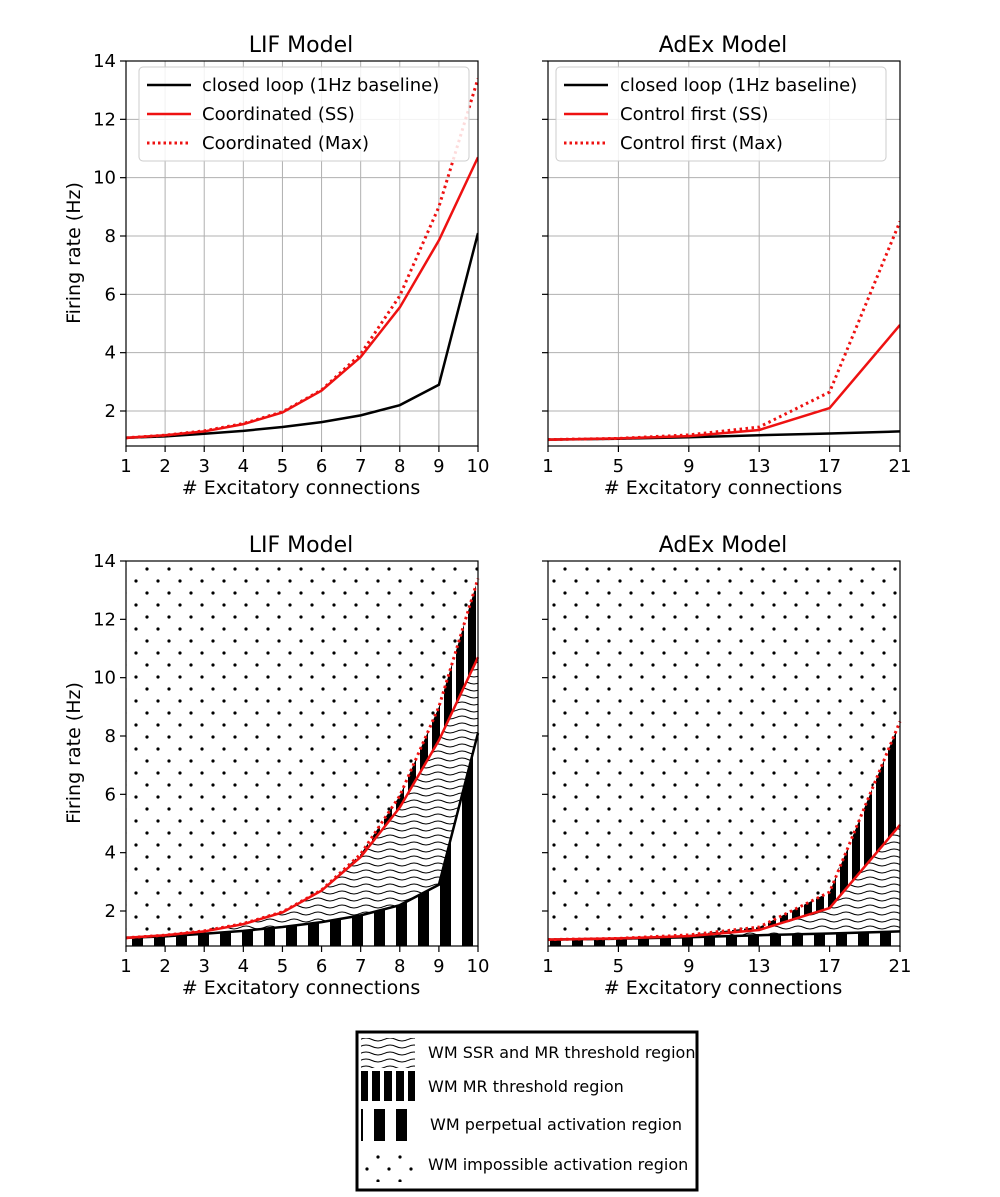 This screenshot has width=1000, height=1197. I want to click on legend-label: closed loop (1Hz baseline), so click(738, 85).